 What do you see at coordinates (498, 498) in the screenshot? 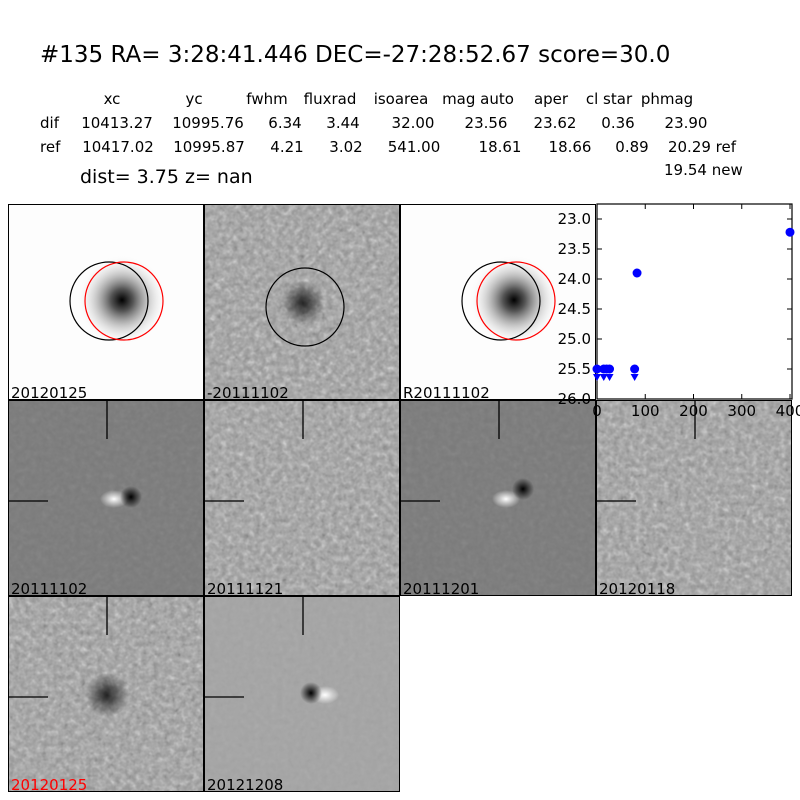
I see `image-stamp: 20111201` at bounding box center [498, 498].